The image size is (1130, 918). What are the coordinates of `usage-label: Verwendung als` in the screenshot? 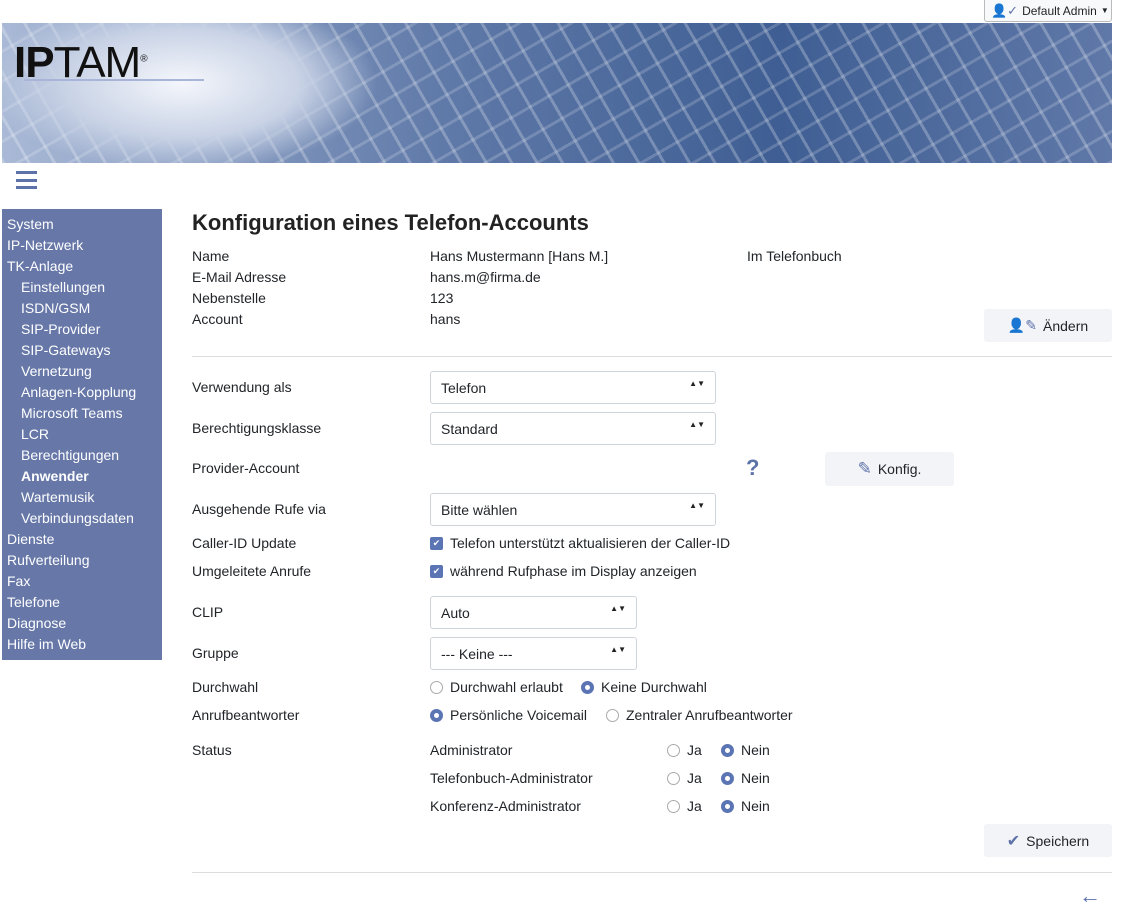 It's located at (242, 387).